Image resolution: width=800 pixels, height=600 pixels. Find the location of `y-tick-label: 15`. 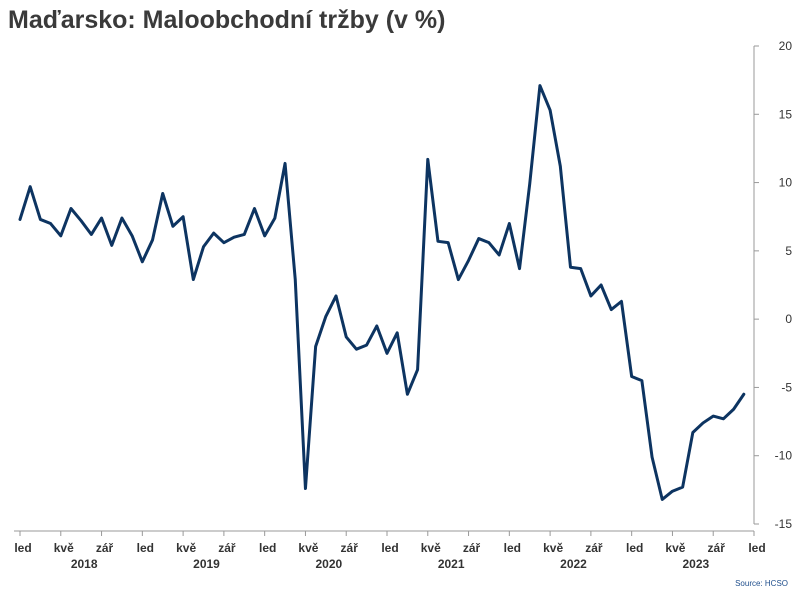

y-tick-label: 15 is located at coordinates (786, 114).